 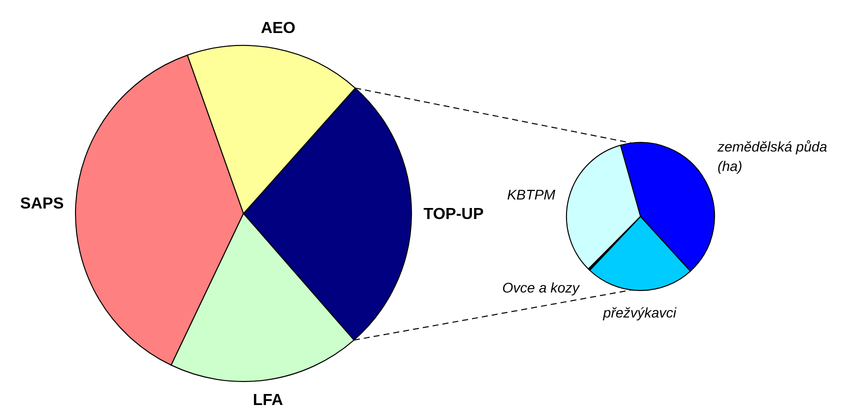 What do you see at coordinates (454, 214) in the screenshot?
I see `slice-label: TOP-UP` at bounding box center [454, 214].